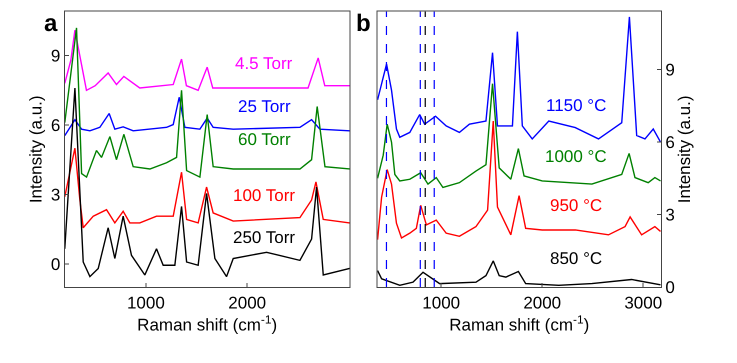  I want to click on x-tick-label: 3000, so click(643, 302).